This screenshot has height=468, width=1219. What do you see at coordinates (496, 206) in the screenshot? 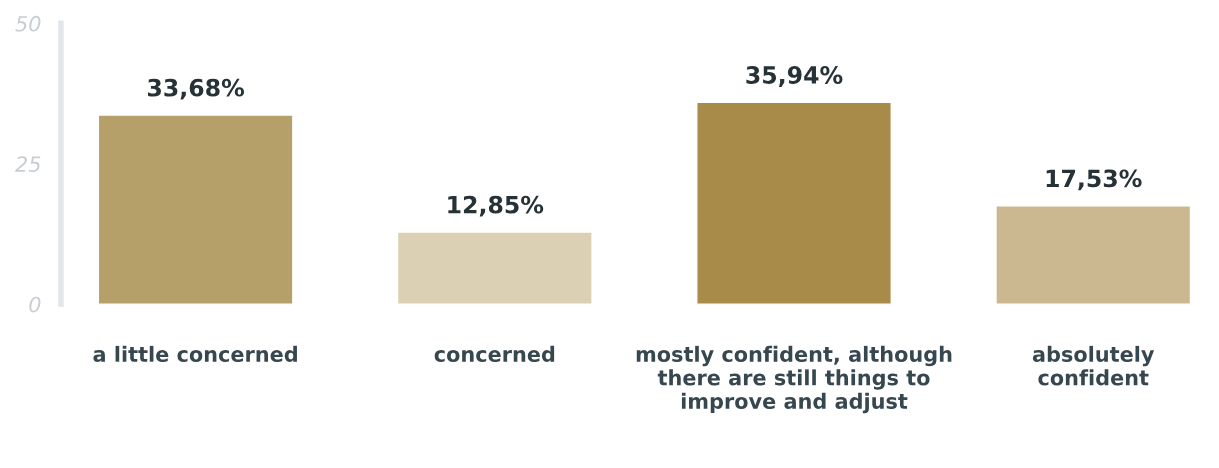
I see `data-label: 12,85%` at bounding box center [496, 206].